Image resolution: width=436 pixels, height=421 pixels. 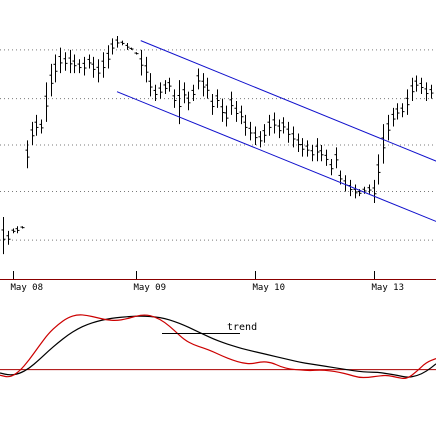 What do you see at coordinates (388, 288) in the screenshot?
I see `x-tick-label: May 13` at bounding box center [388, 288].